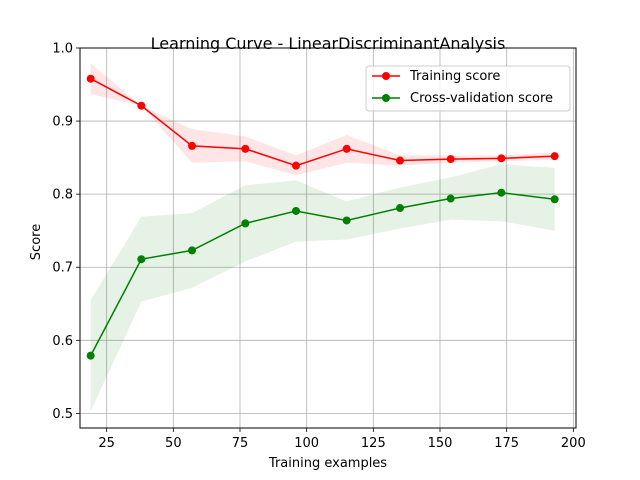 The height and width of the screenshot is (480, 640). What do you see at coordinates (106, 443) in the screenshot?
I see `x-tick-label: 25` at bounding box center [106, 443].